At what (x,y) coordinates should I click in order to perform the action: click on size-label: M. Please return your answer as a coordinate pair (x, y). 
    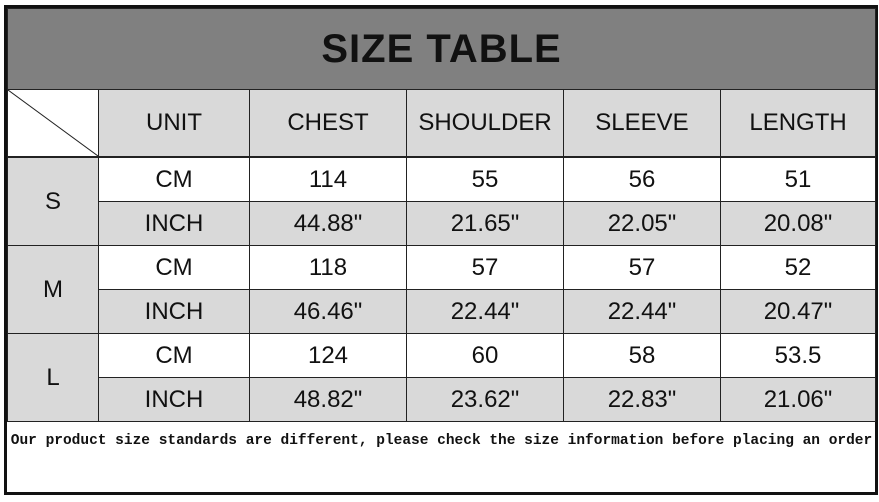
    Looking at the image, I should click on (53, 290).